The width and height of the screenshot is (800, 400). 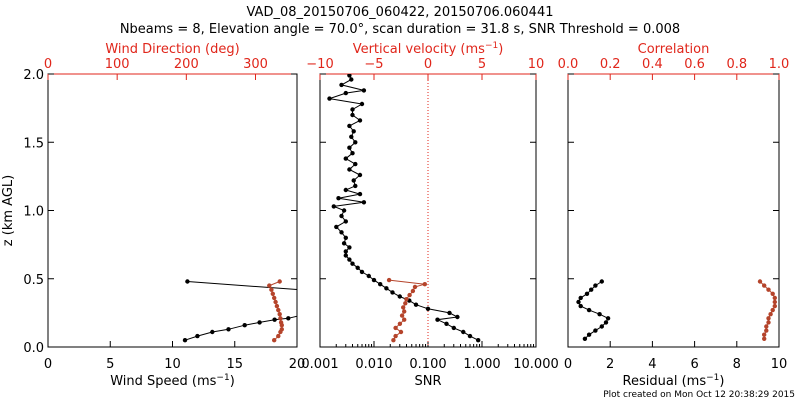 What do you see at coordinates (297, 364) in the screenshot?
I see `x-tick-label: 20` at bounding box center [297, 364].